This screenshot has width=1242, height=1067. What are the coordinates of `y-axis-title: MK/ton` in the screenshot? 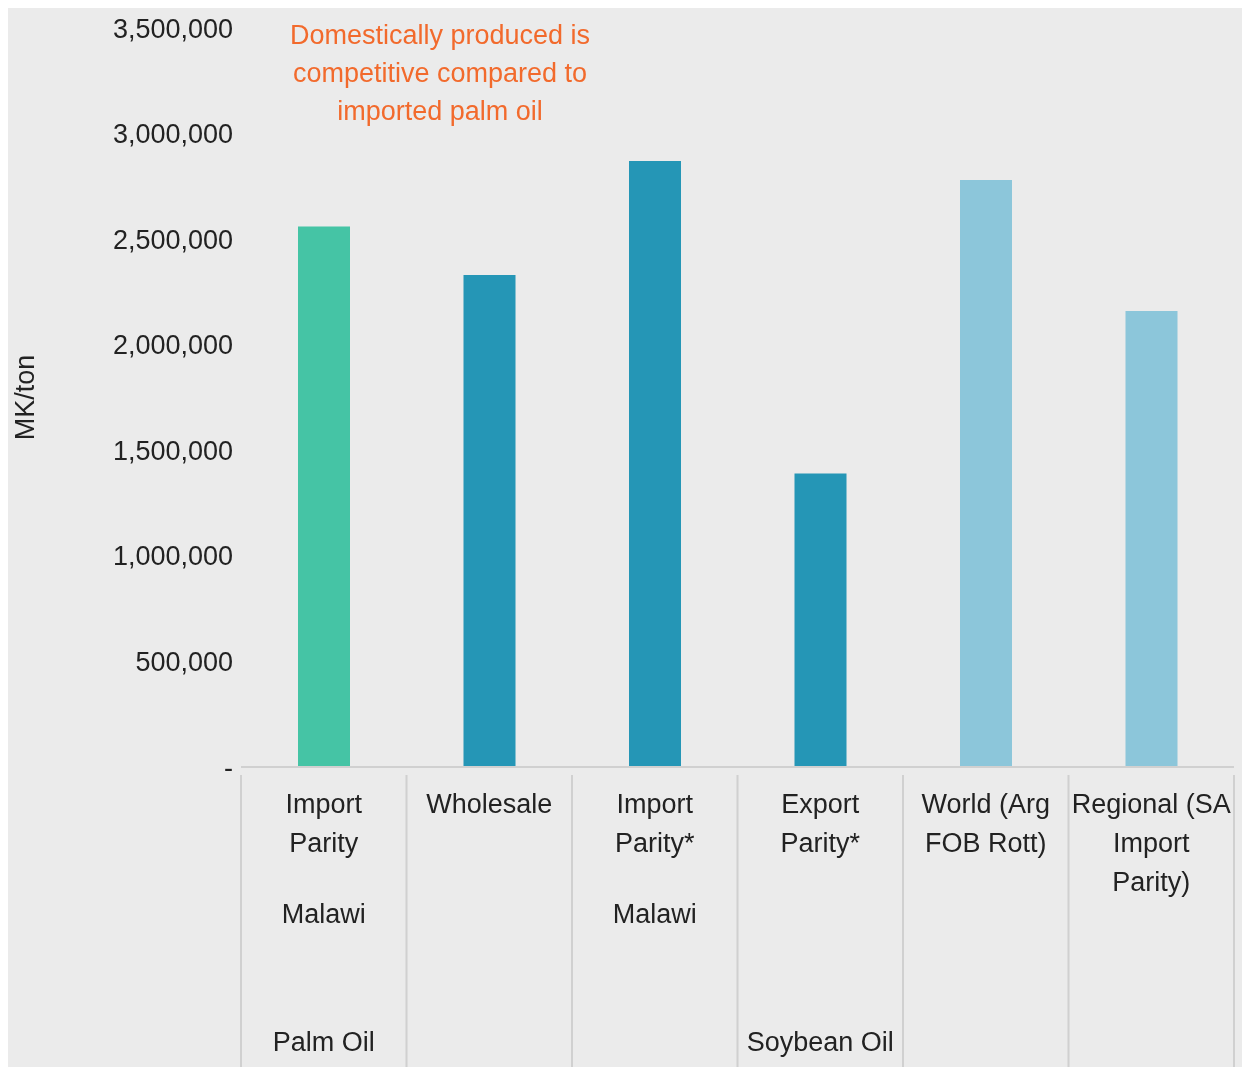 It's located at (24, 397).